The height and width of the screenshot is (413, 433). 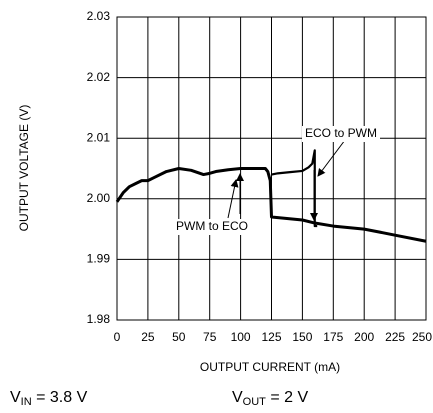 I want to click on y-tick-label: 2.00, so click(x=99, y=198).